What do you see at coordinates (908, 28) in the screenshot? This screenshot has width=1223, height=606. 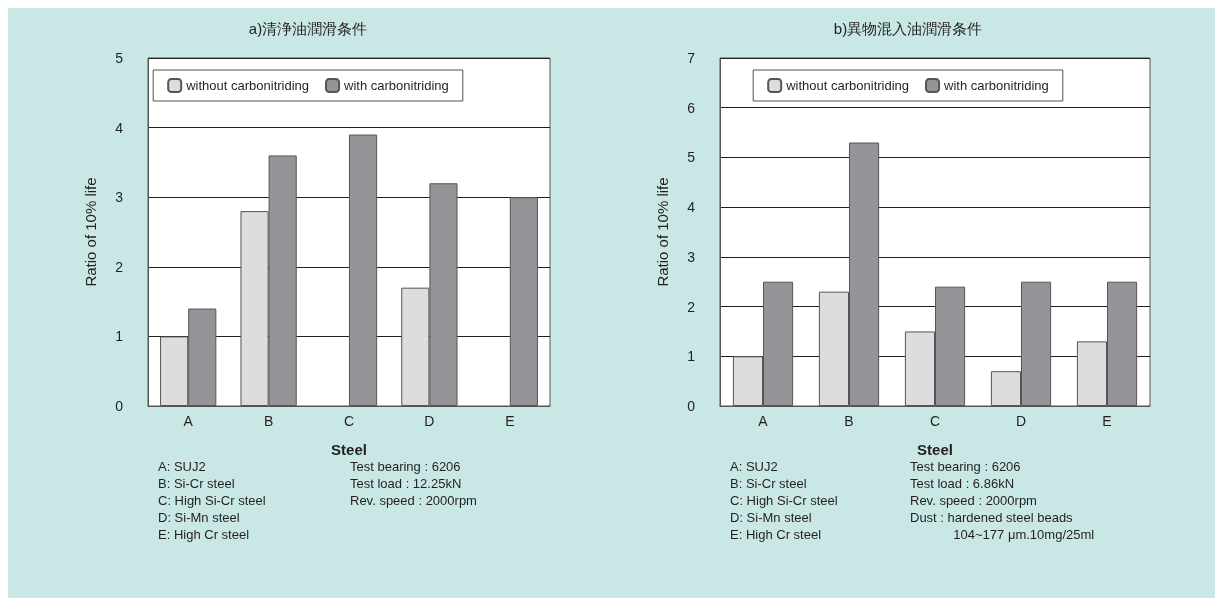 I see `chart-title: b)異物混入油潤滑条件` at bounding box center [908, 28].